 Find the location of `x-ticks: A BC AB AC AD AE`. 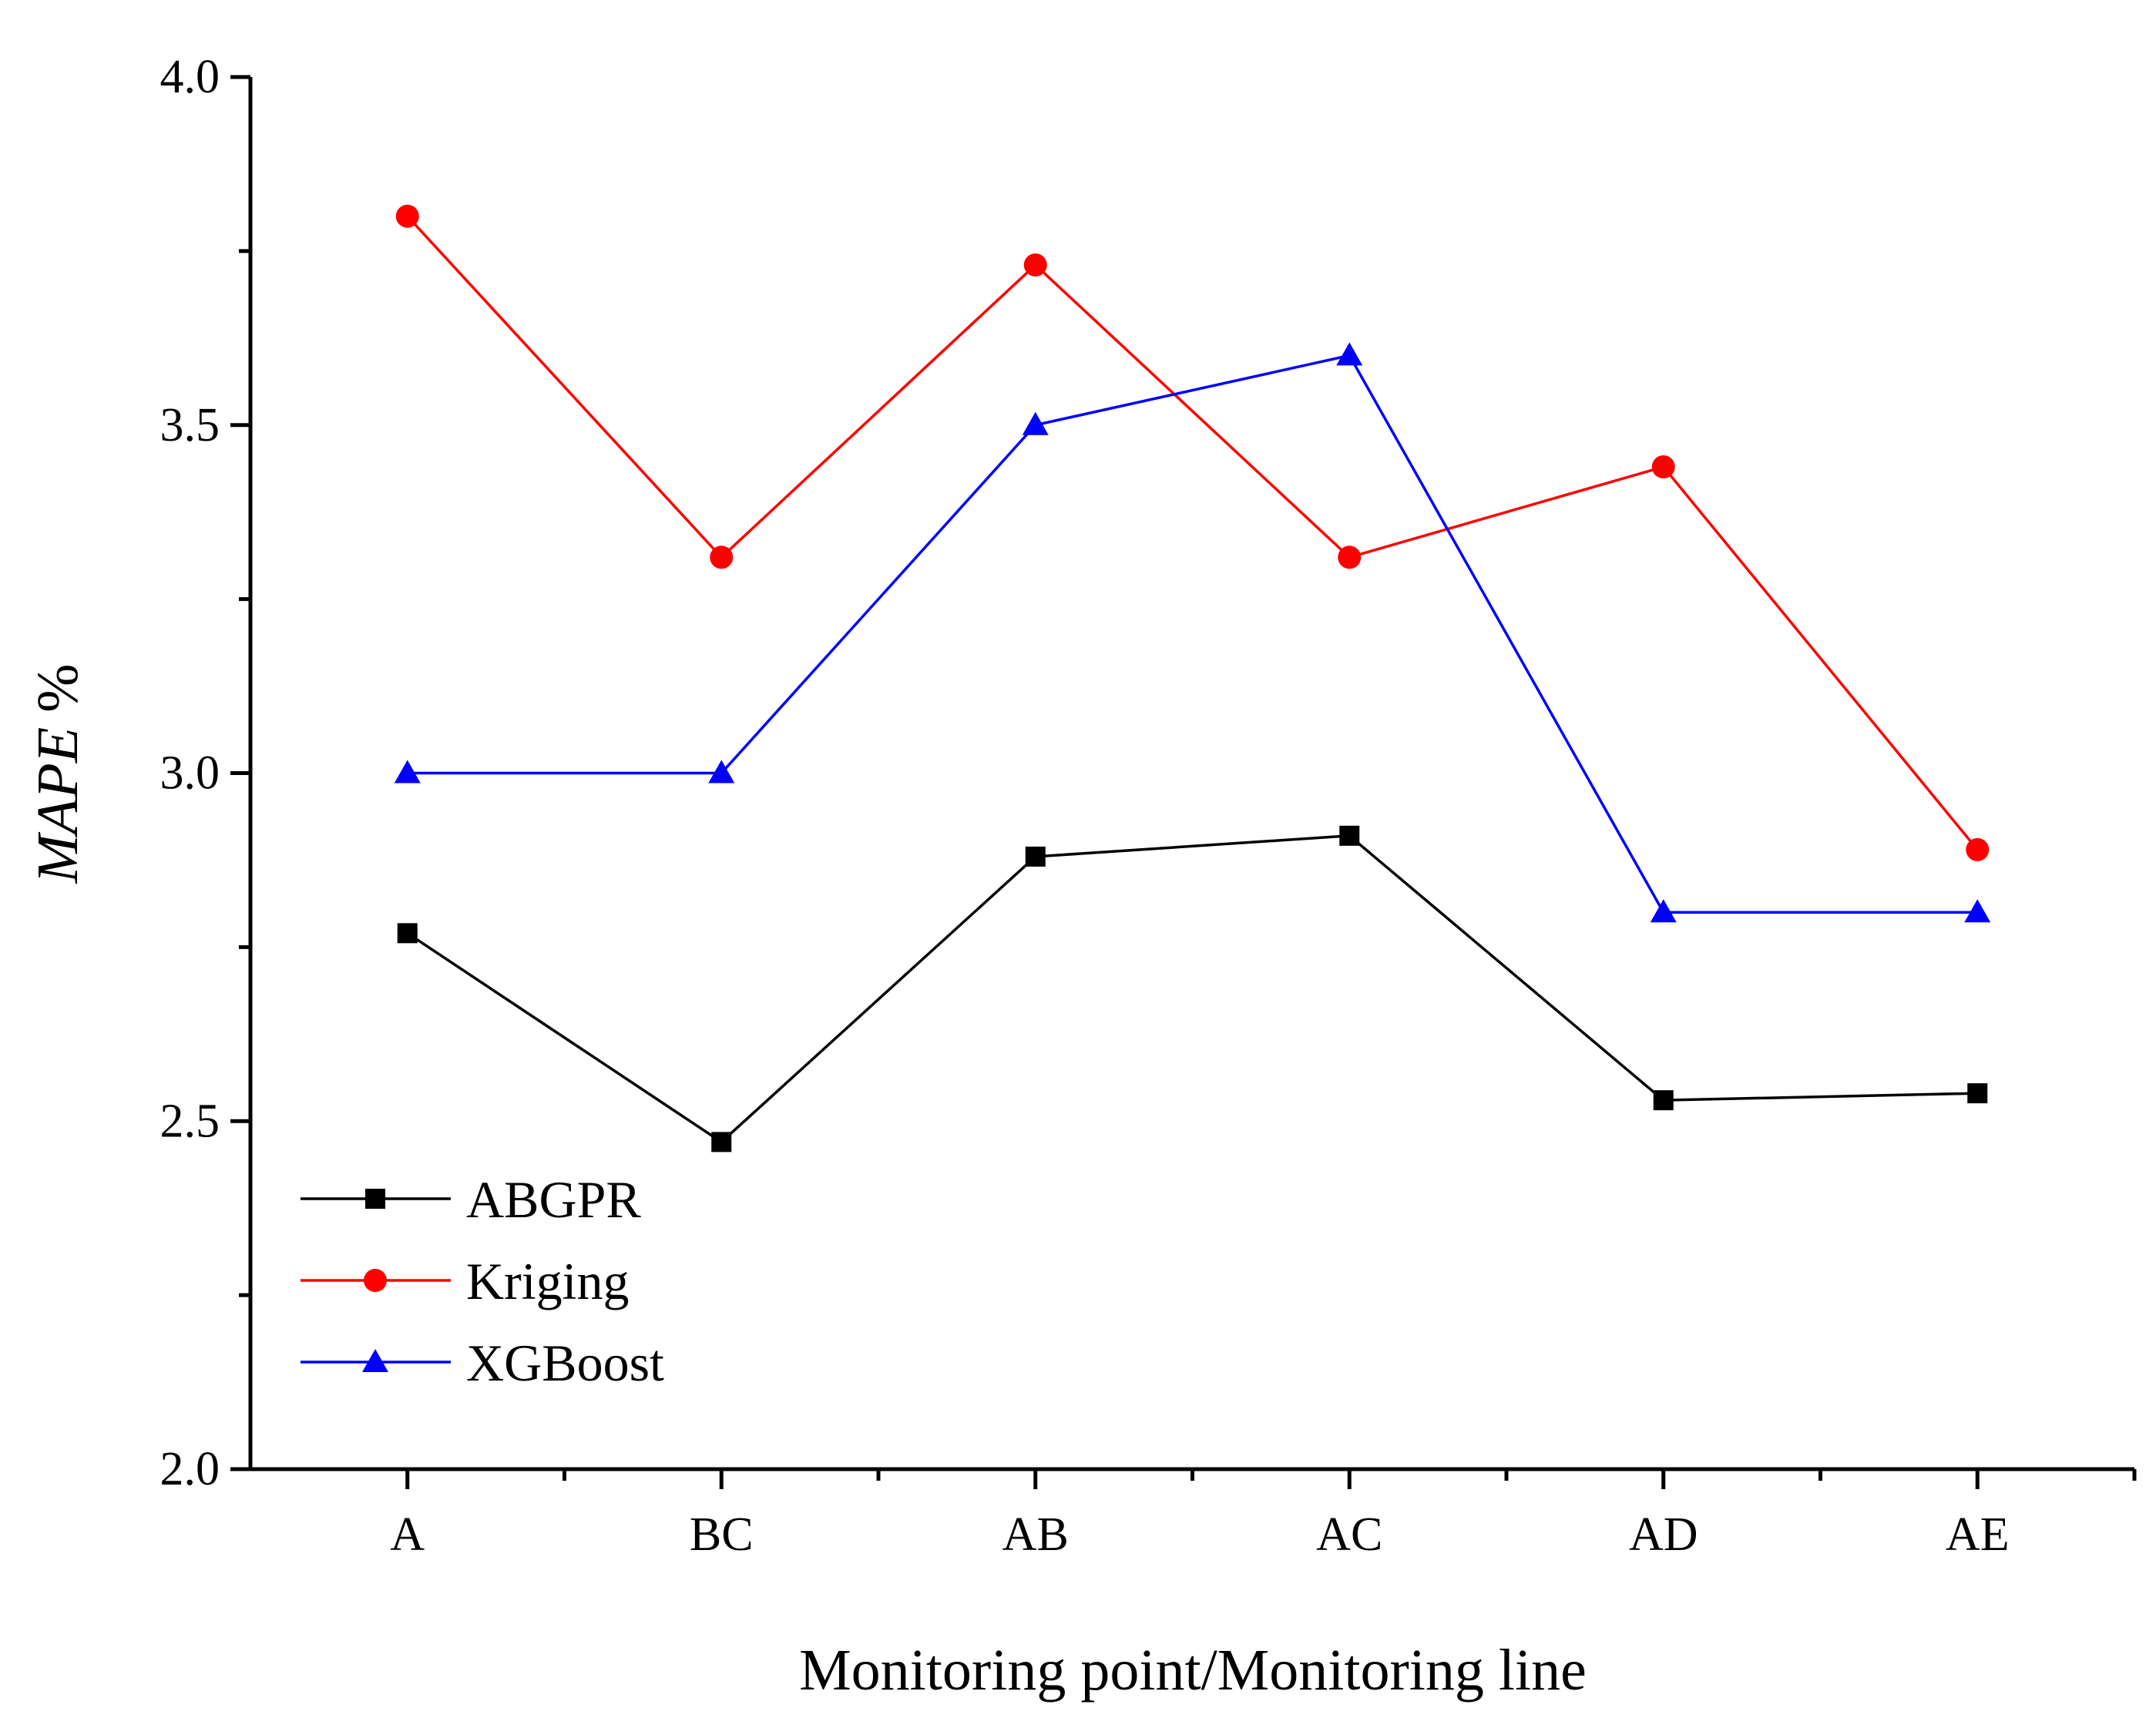

x-ticks: A BC AB AC AD AE is located at coordinates (1263, 1515).